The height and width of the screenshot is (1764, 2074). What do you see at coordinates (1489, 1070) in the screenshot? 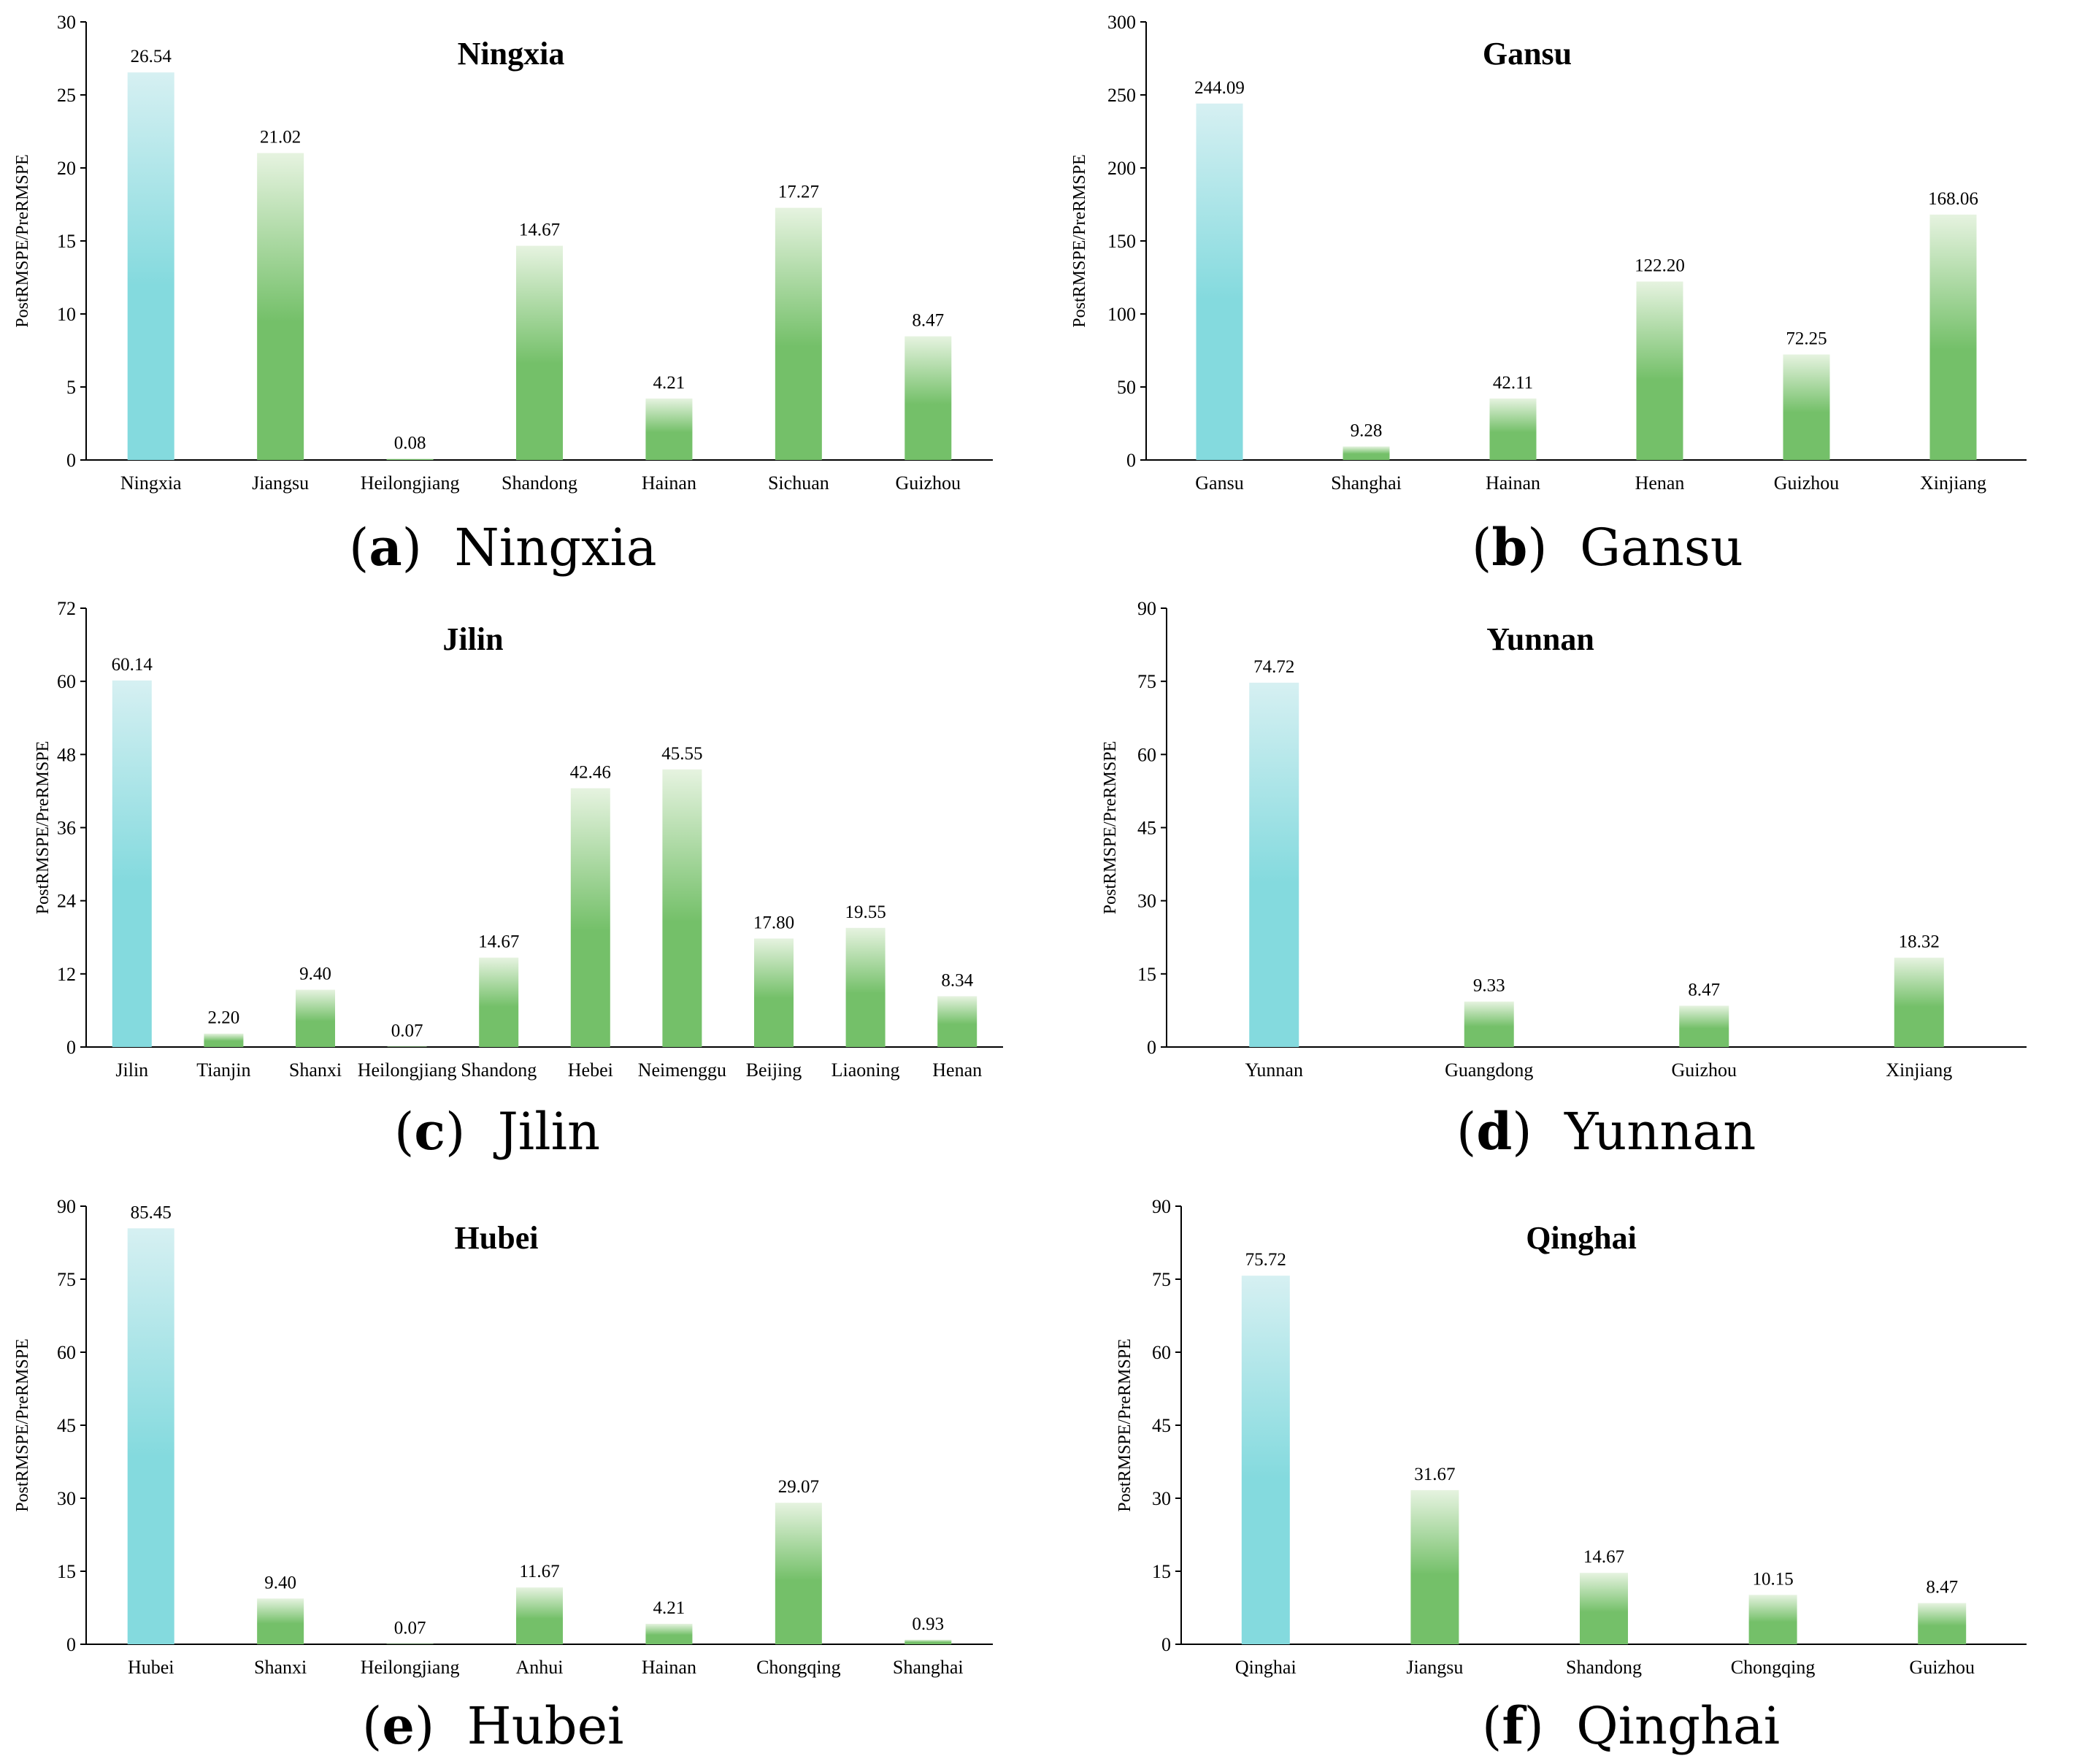
I see `x-tick-label: Guangdong` at bounding box center [1489, 1070].